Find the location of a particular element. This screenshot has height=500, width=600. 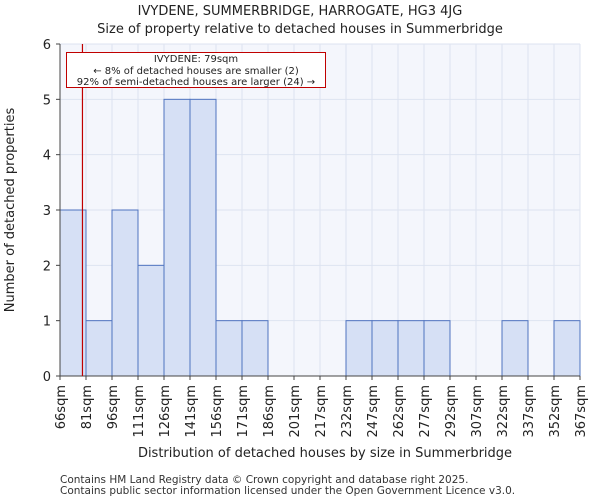

x-tick-label: 232sqm is located at coordinates (347, 411).